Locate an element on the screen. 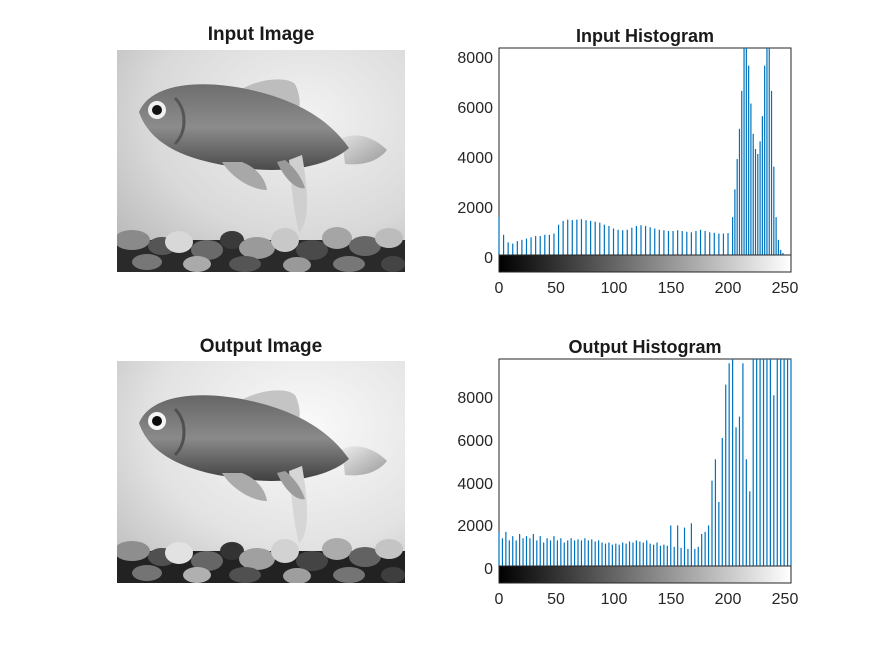  input-histogram-axes is located at coordinates (645, 151).